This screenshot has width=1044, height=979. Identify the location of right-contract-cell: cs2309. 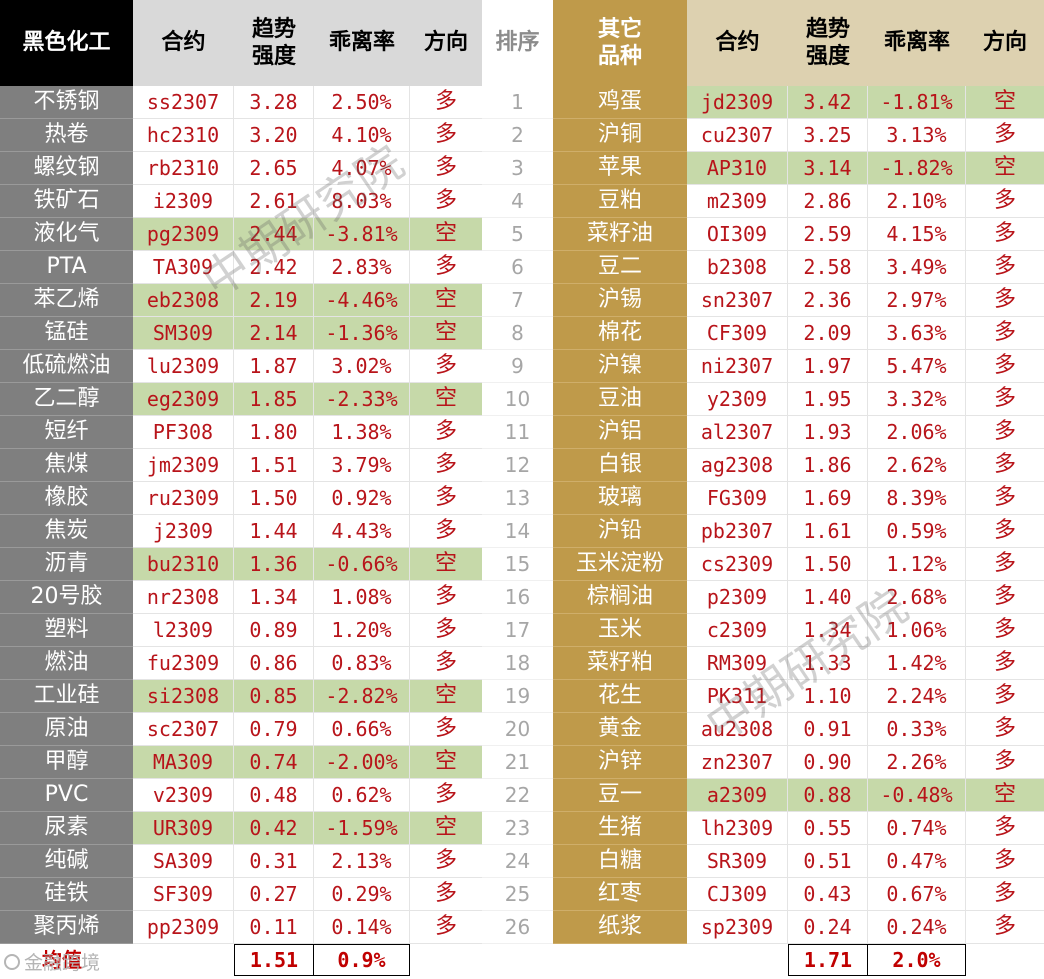
(737, 564).